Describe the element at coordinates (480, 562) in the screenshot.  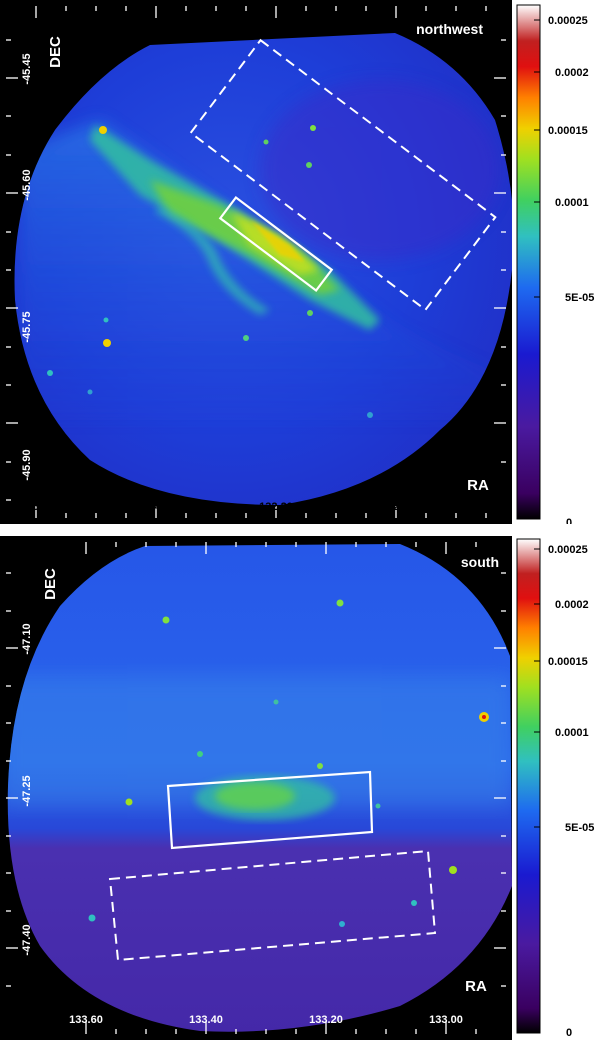
I see `region-label: south` at that location.